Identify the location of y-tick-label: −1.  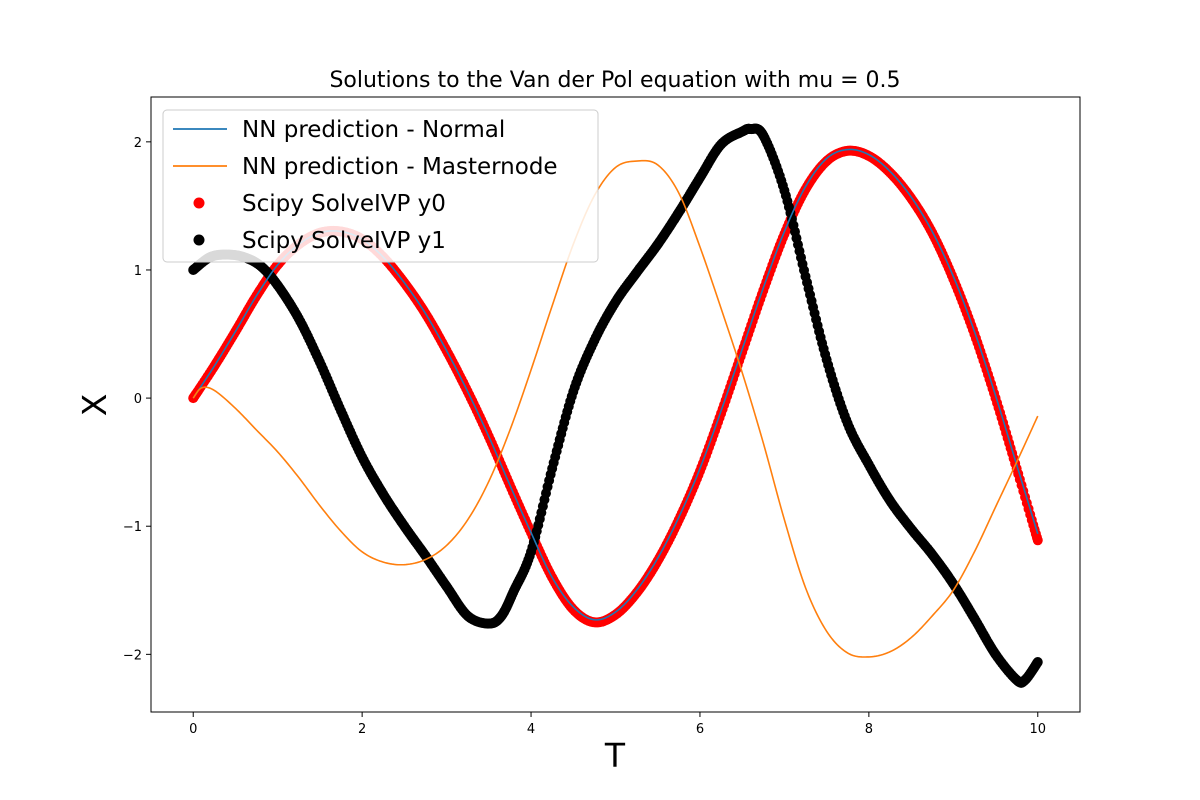
(132, 527).